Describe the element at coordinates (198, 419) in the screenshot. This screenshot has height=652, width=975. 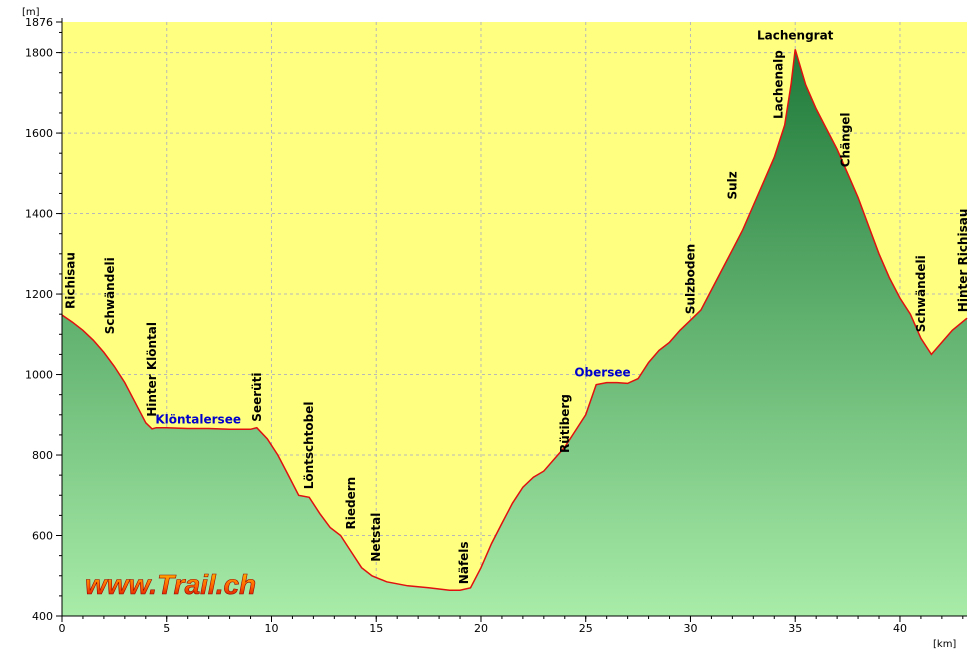
I see `lake-label: Klöntalersee` at that location.